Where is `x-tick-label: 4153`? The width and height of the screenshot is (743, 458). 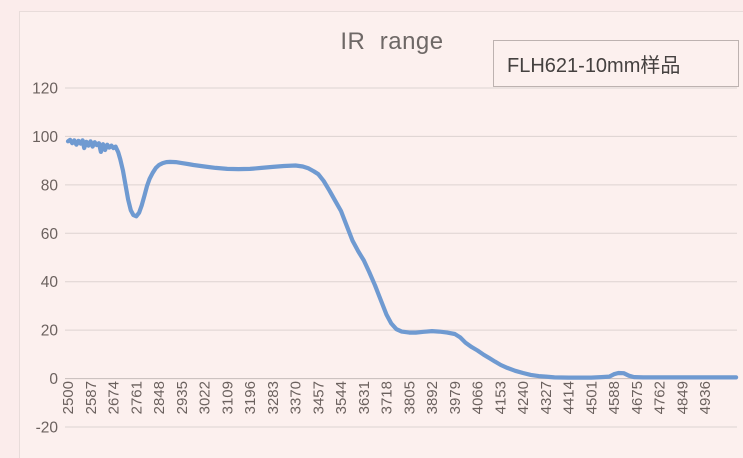 x-tick-label: 4153 is located at coordinates (500, 397).